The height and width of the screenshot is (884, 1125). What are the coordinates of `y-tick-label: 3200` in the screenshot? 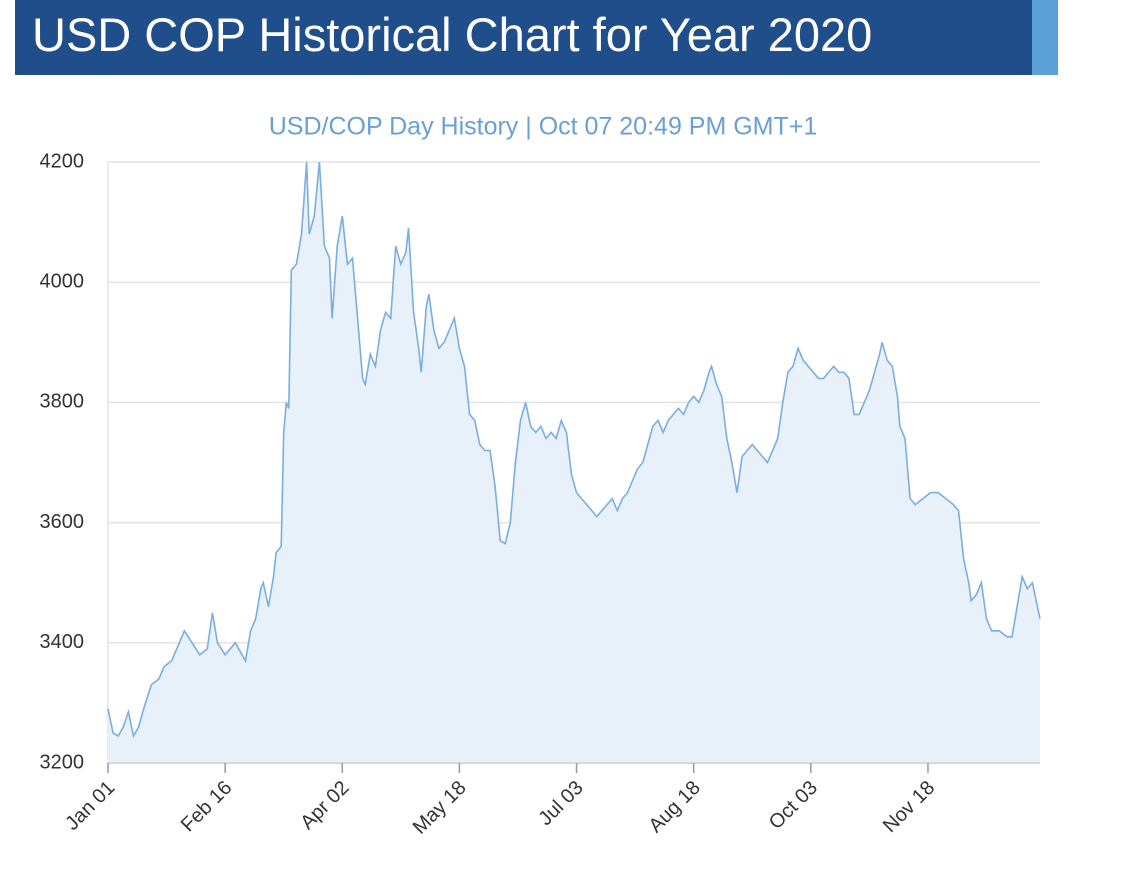 It's located at (62, 762).